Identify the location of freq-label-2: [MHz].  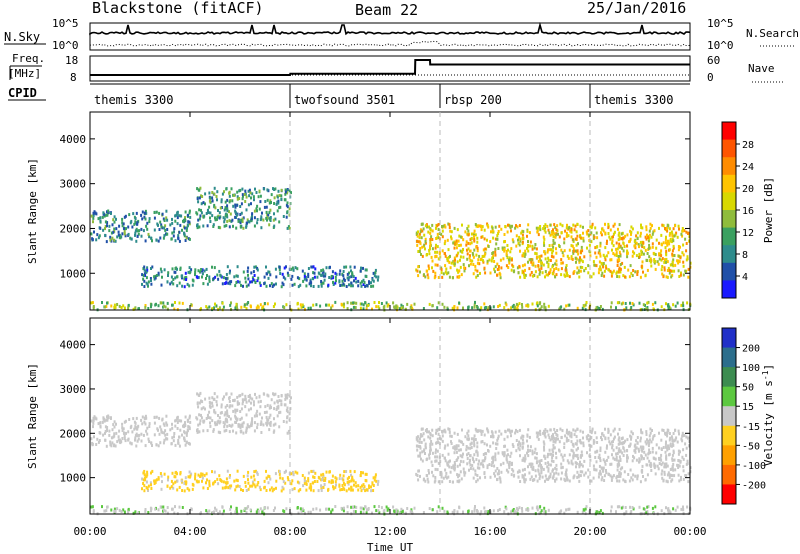
(24, 73).